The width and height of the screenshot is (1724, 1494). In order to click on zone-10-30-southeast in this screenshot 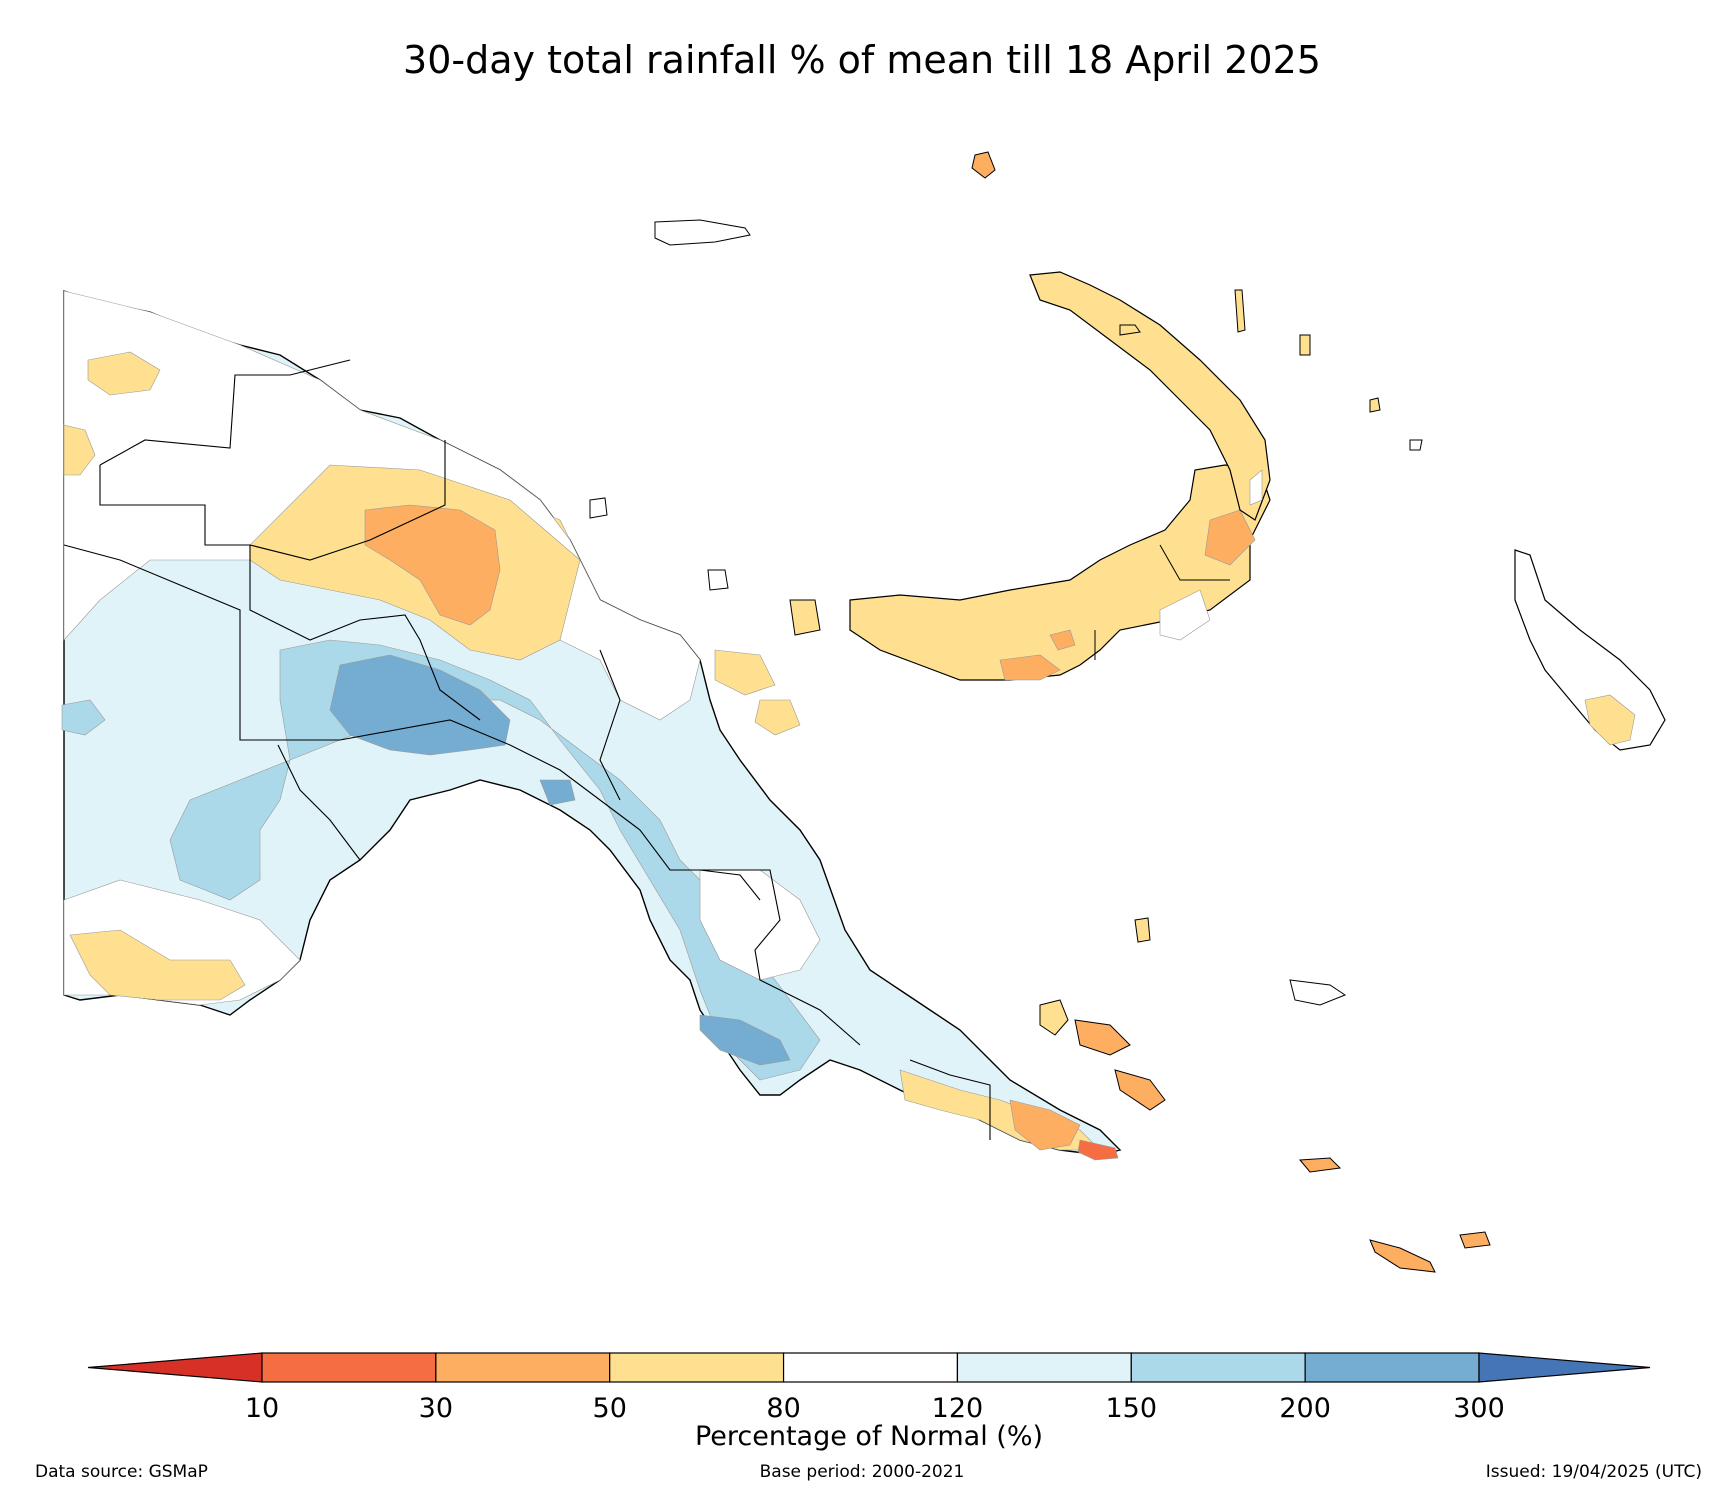, I will do `click(1098, 1150)`.